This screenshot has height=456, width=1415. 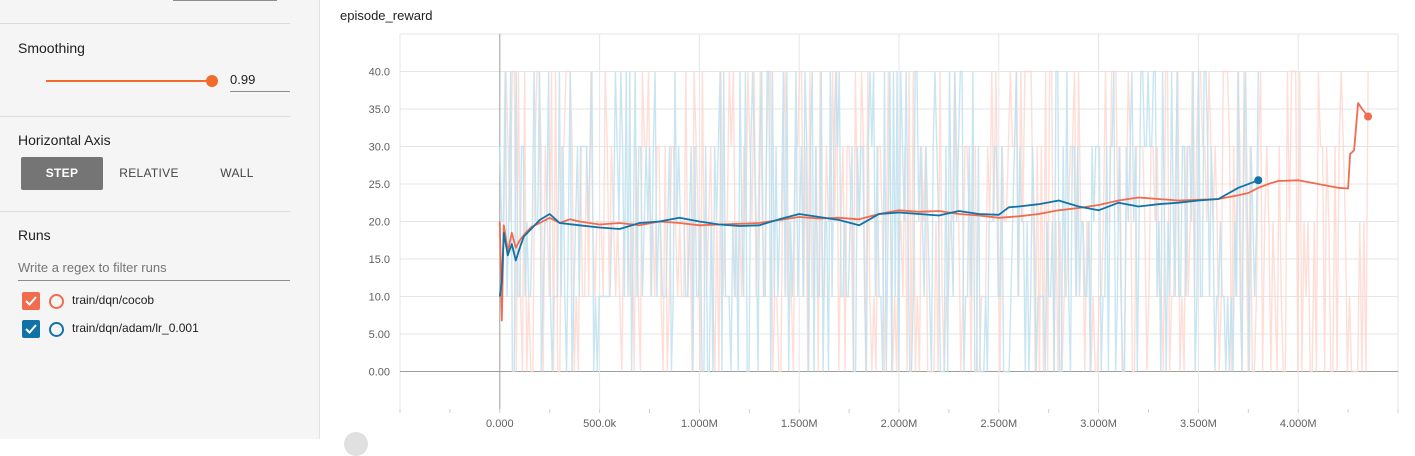 I want to click on x-tick-label: 4.000M, so click(x=1298, y=424).